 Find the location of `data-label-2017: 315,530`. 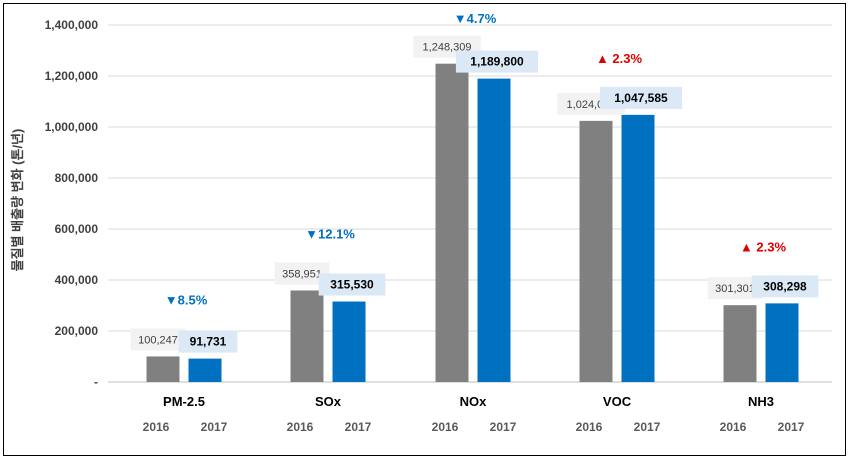

data-label-2017: 315,530 is located at coordinates (352, 285).